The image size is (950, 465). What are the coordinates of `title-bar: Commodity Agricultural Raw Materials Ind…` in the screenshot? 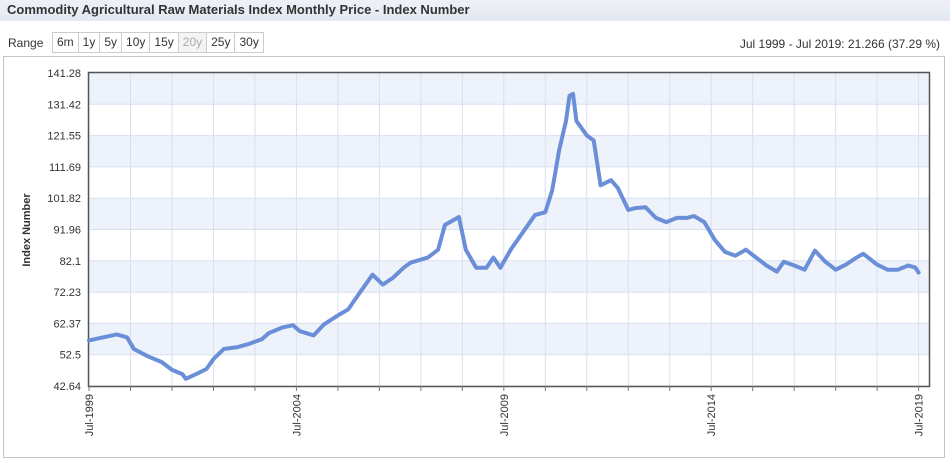 It's located at (475, 10).